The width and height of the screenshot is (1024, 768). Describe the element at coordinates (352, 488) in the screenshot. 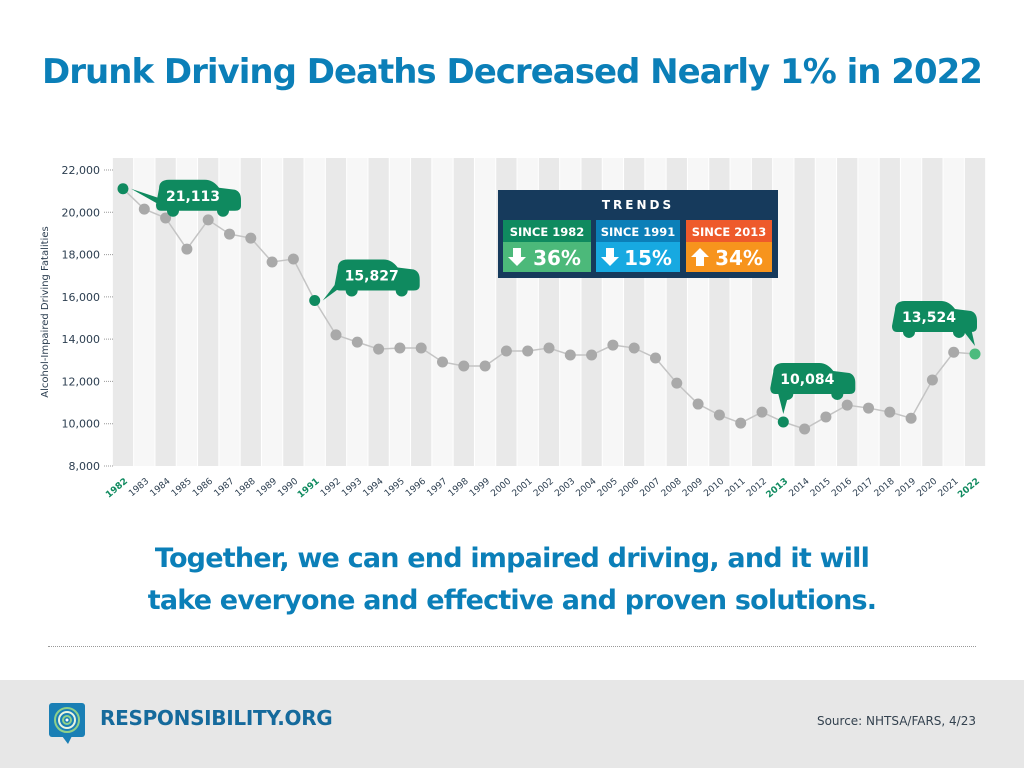

I see `x-tick-label: 1993` at that location.